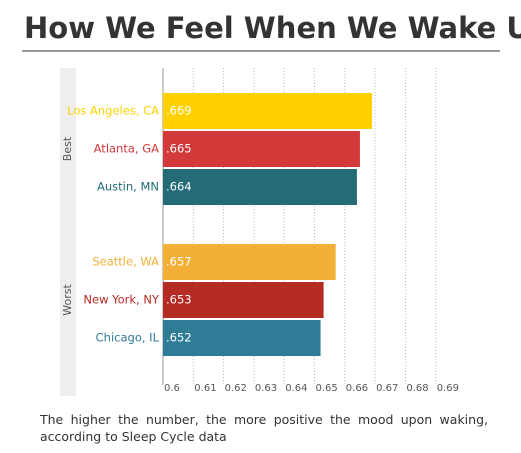 The image size is (521, 453). Describe the element at coordinates (272, 28) in the screenshot. I see `chart-title: How We Feel When We Wake Up` at that location.